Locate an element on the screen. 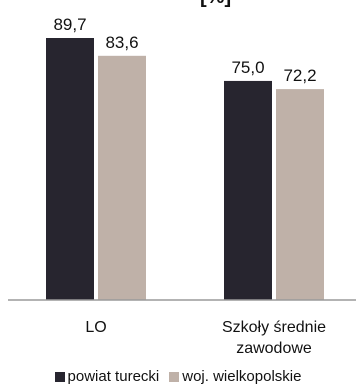 Image resolution: width=356 pixels, height=390 pixels. legend: powiat turecki woj. wielkopolskie is located at coordinates (178, 376).